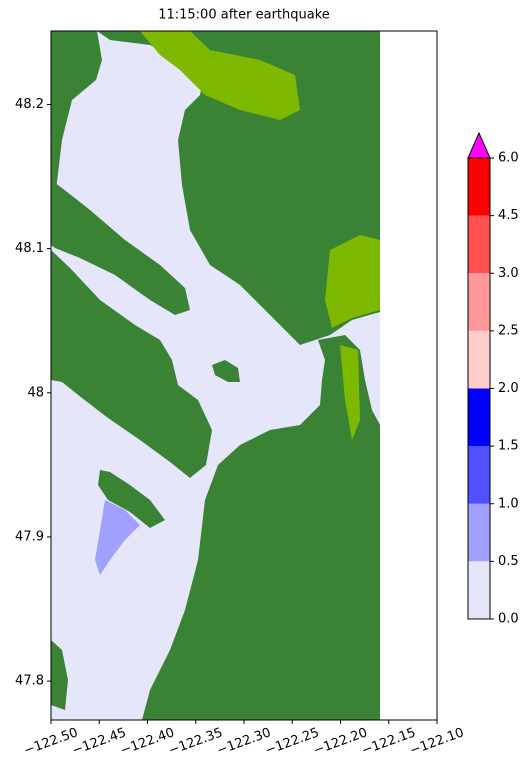 This screenshot has height=776, width=532. Describe the element at coordinates (508, 158) in the screenshot. I see `colorbar-tick-label: 6.0` at that location.